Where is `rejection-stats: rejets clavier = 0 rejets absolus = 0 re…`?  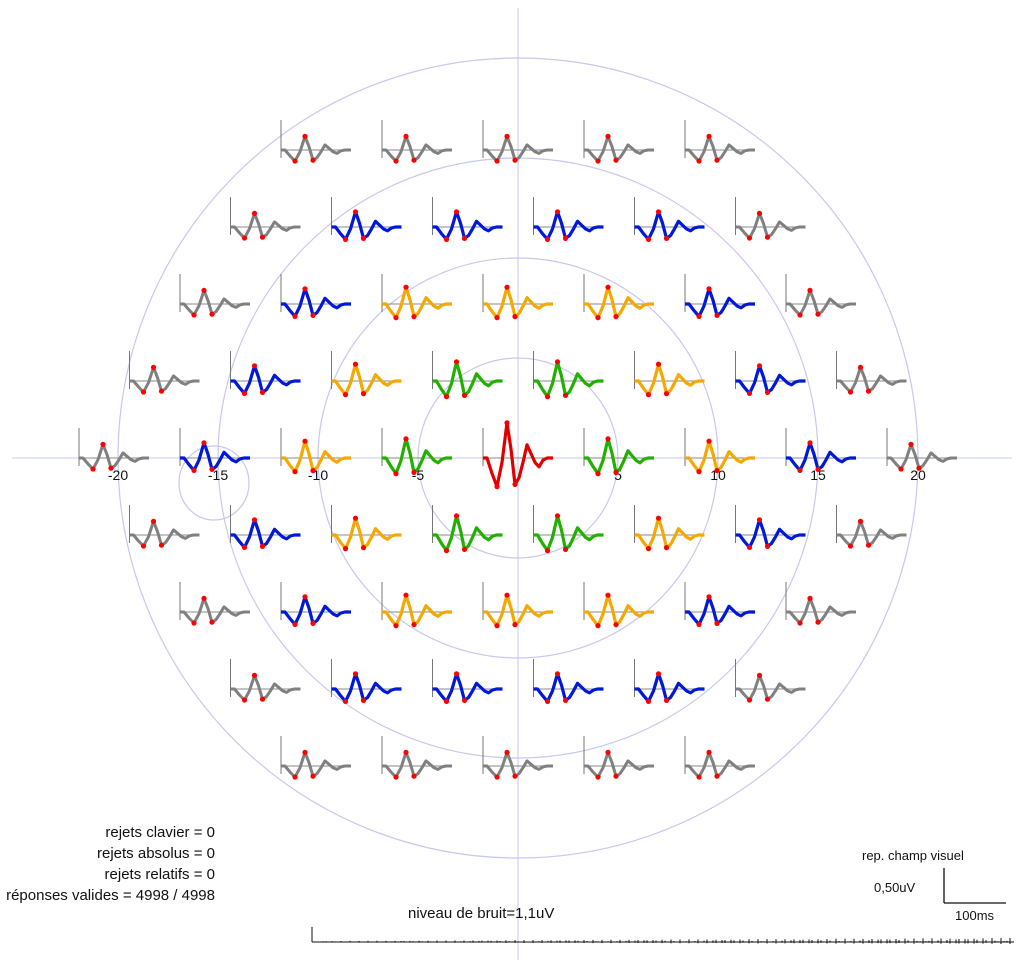 rejection-stats: rejets clavier = 0 rejets absolus = 0 re… is located at coordinates (107, 864).